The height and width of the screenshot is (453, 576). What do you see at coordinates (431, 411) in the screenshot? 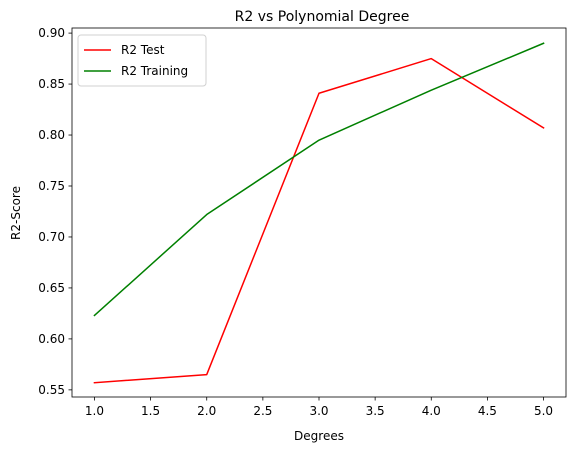
I see `x-tick-label: 4.0` at bounding box center [431, 411].